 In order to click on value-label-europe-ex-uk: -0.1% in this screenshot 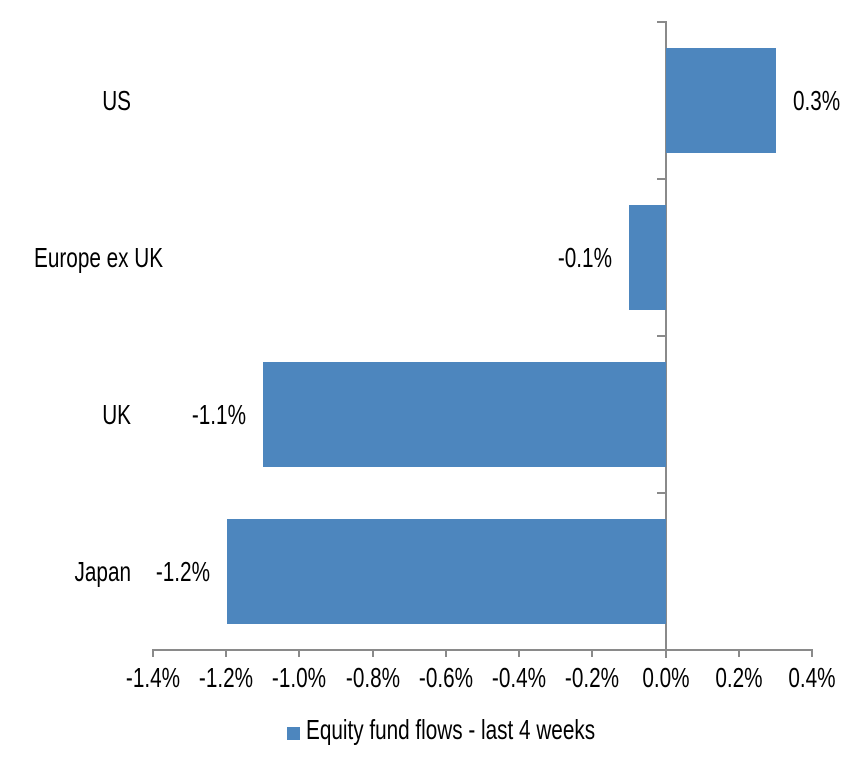, I will do `click(584, 257)`.